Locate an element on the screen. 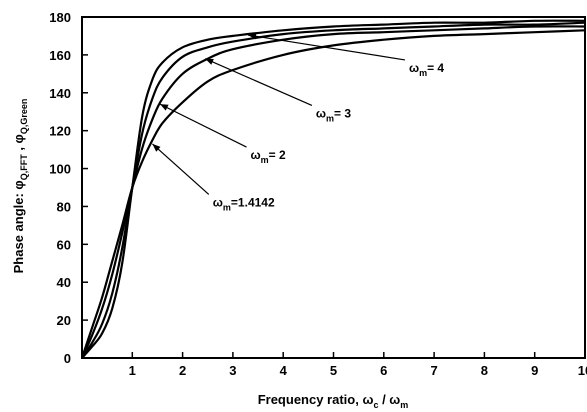 The width and height of the screenshot is (587, 412). annotation-label-a3: ωm= 3 is located at coordinates (333, 114).